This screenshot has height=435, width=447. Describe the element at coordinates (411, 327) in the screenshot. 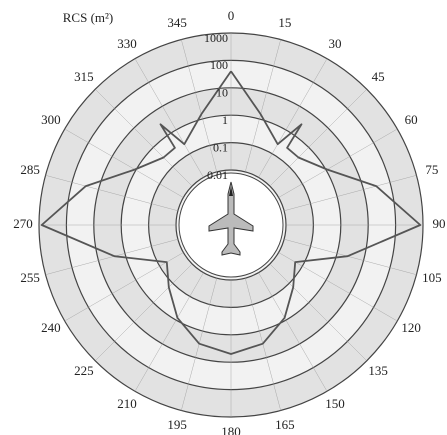

I see `theta-tick-label: 120` at that location.